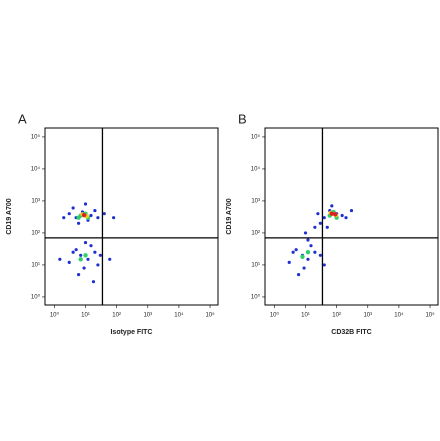 The height and width of the screenshot is (441, 440). Describe the element at coordinates (242, 118) in the screenshot. I see `panel-label: B` at that location.